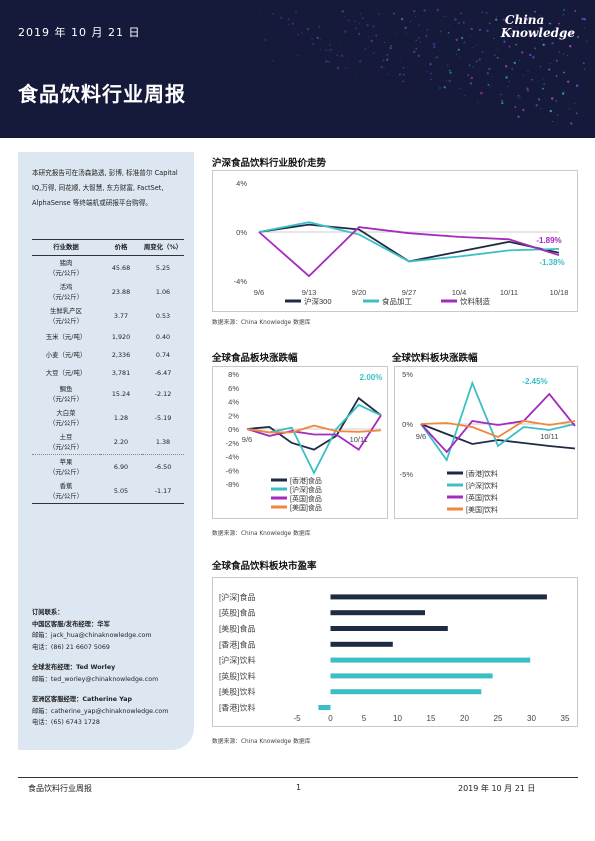  Describe the element at coordinates (464, 718) in the screenshot. I see `x-tick-label: 20` at that location.